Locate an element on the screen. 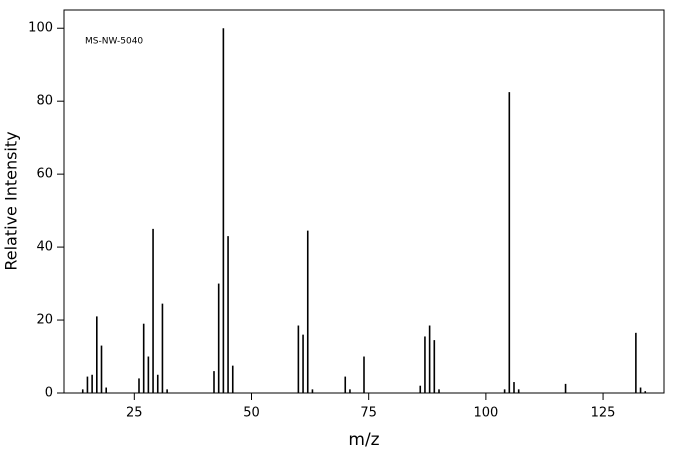 The image size is (676, 455). x-tick-label: 25 is located at coordinates (134, 413).